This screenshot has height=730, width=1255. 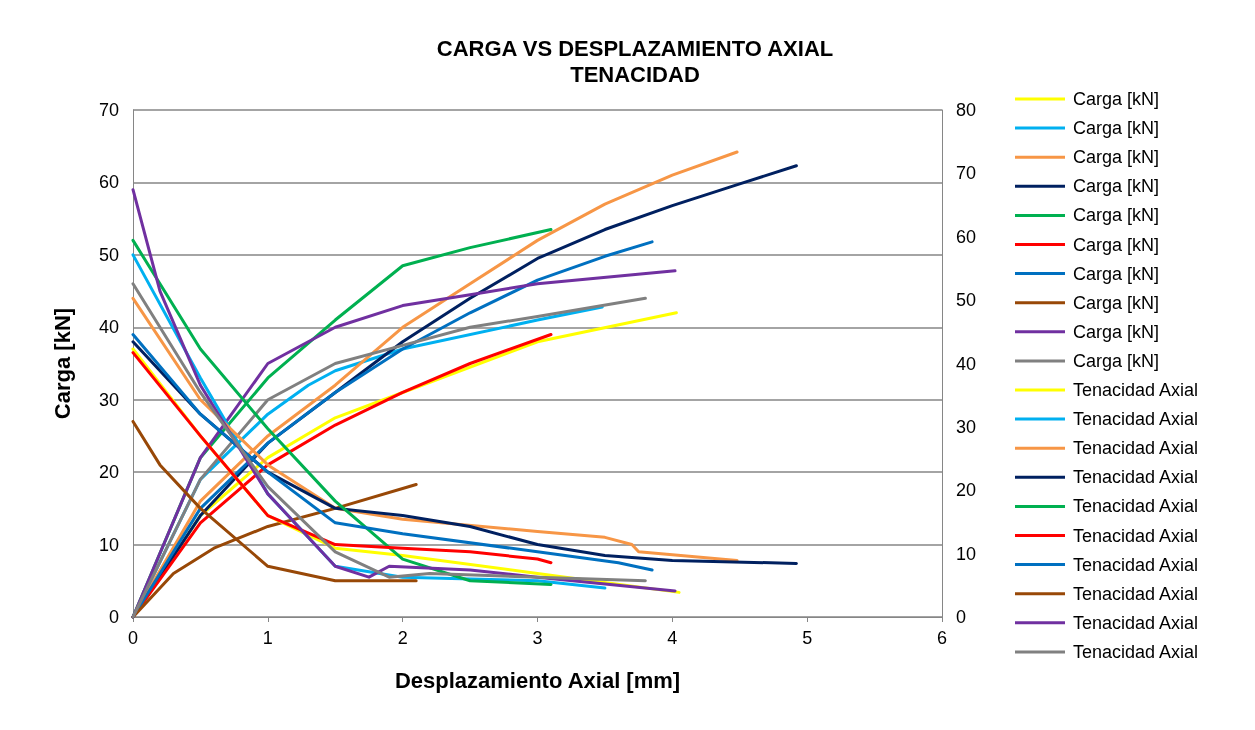 What do you see at coordinates (62, 363) in the screenshot?
I see `y-axis-title: Carga [kN]` at bounding box center [62, 363].